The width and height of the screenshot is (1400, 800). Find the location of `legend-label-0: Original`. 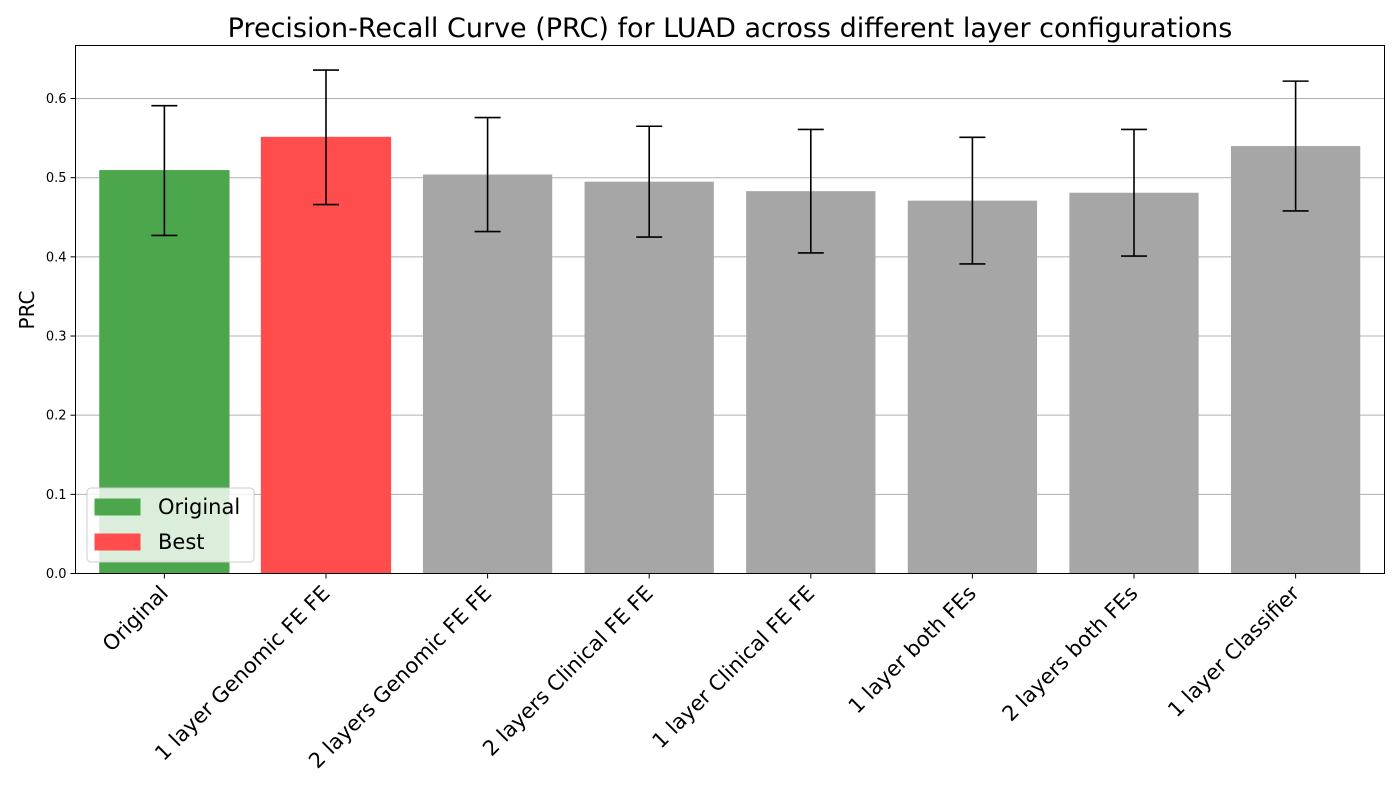

legend-label-0: Original is located at coordinates (199, 507).